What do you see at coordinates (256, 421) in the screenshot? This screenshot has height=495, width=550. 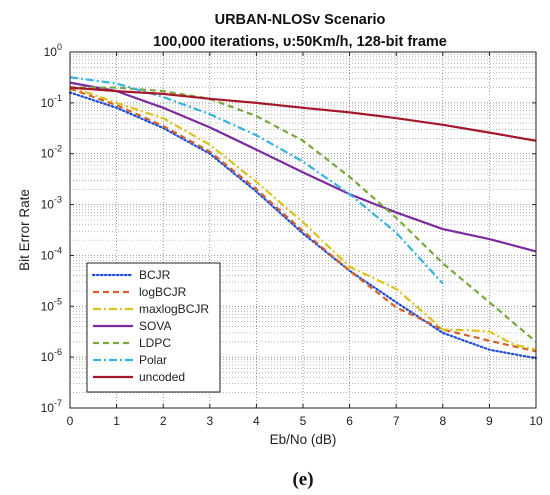 I see `x-tick-label: 4` at bounding box center [256, 421].